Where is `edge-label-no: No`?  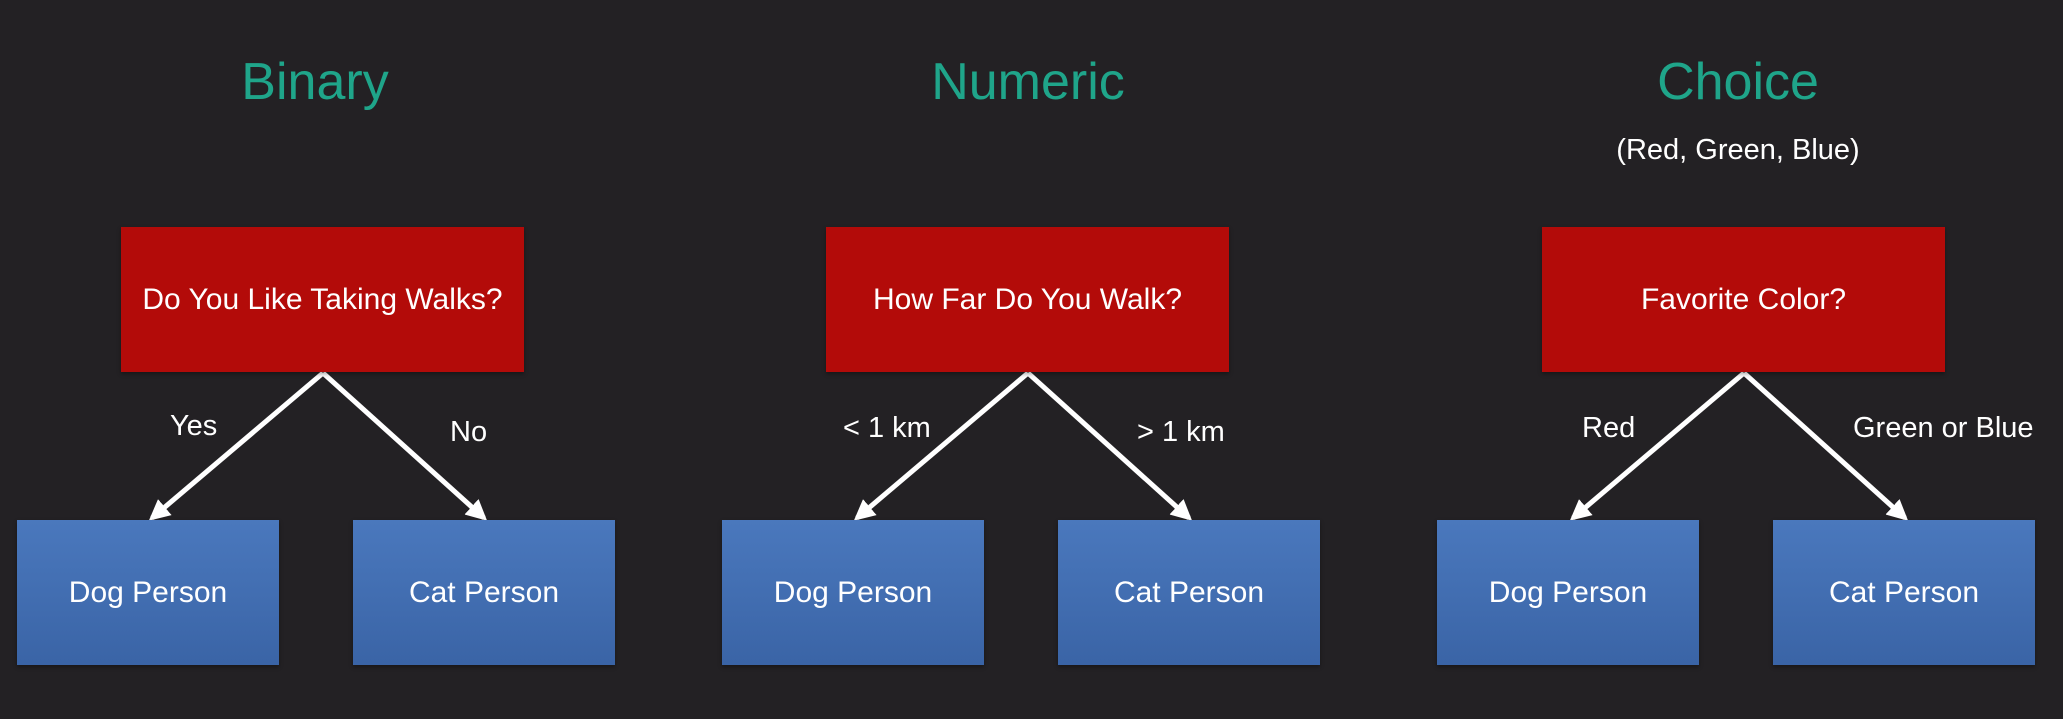 edge-label-no: No is located at coordinates (469, 432).